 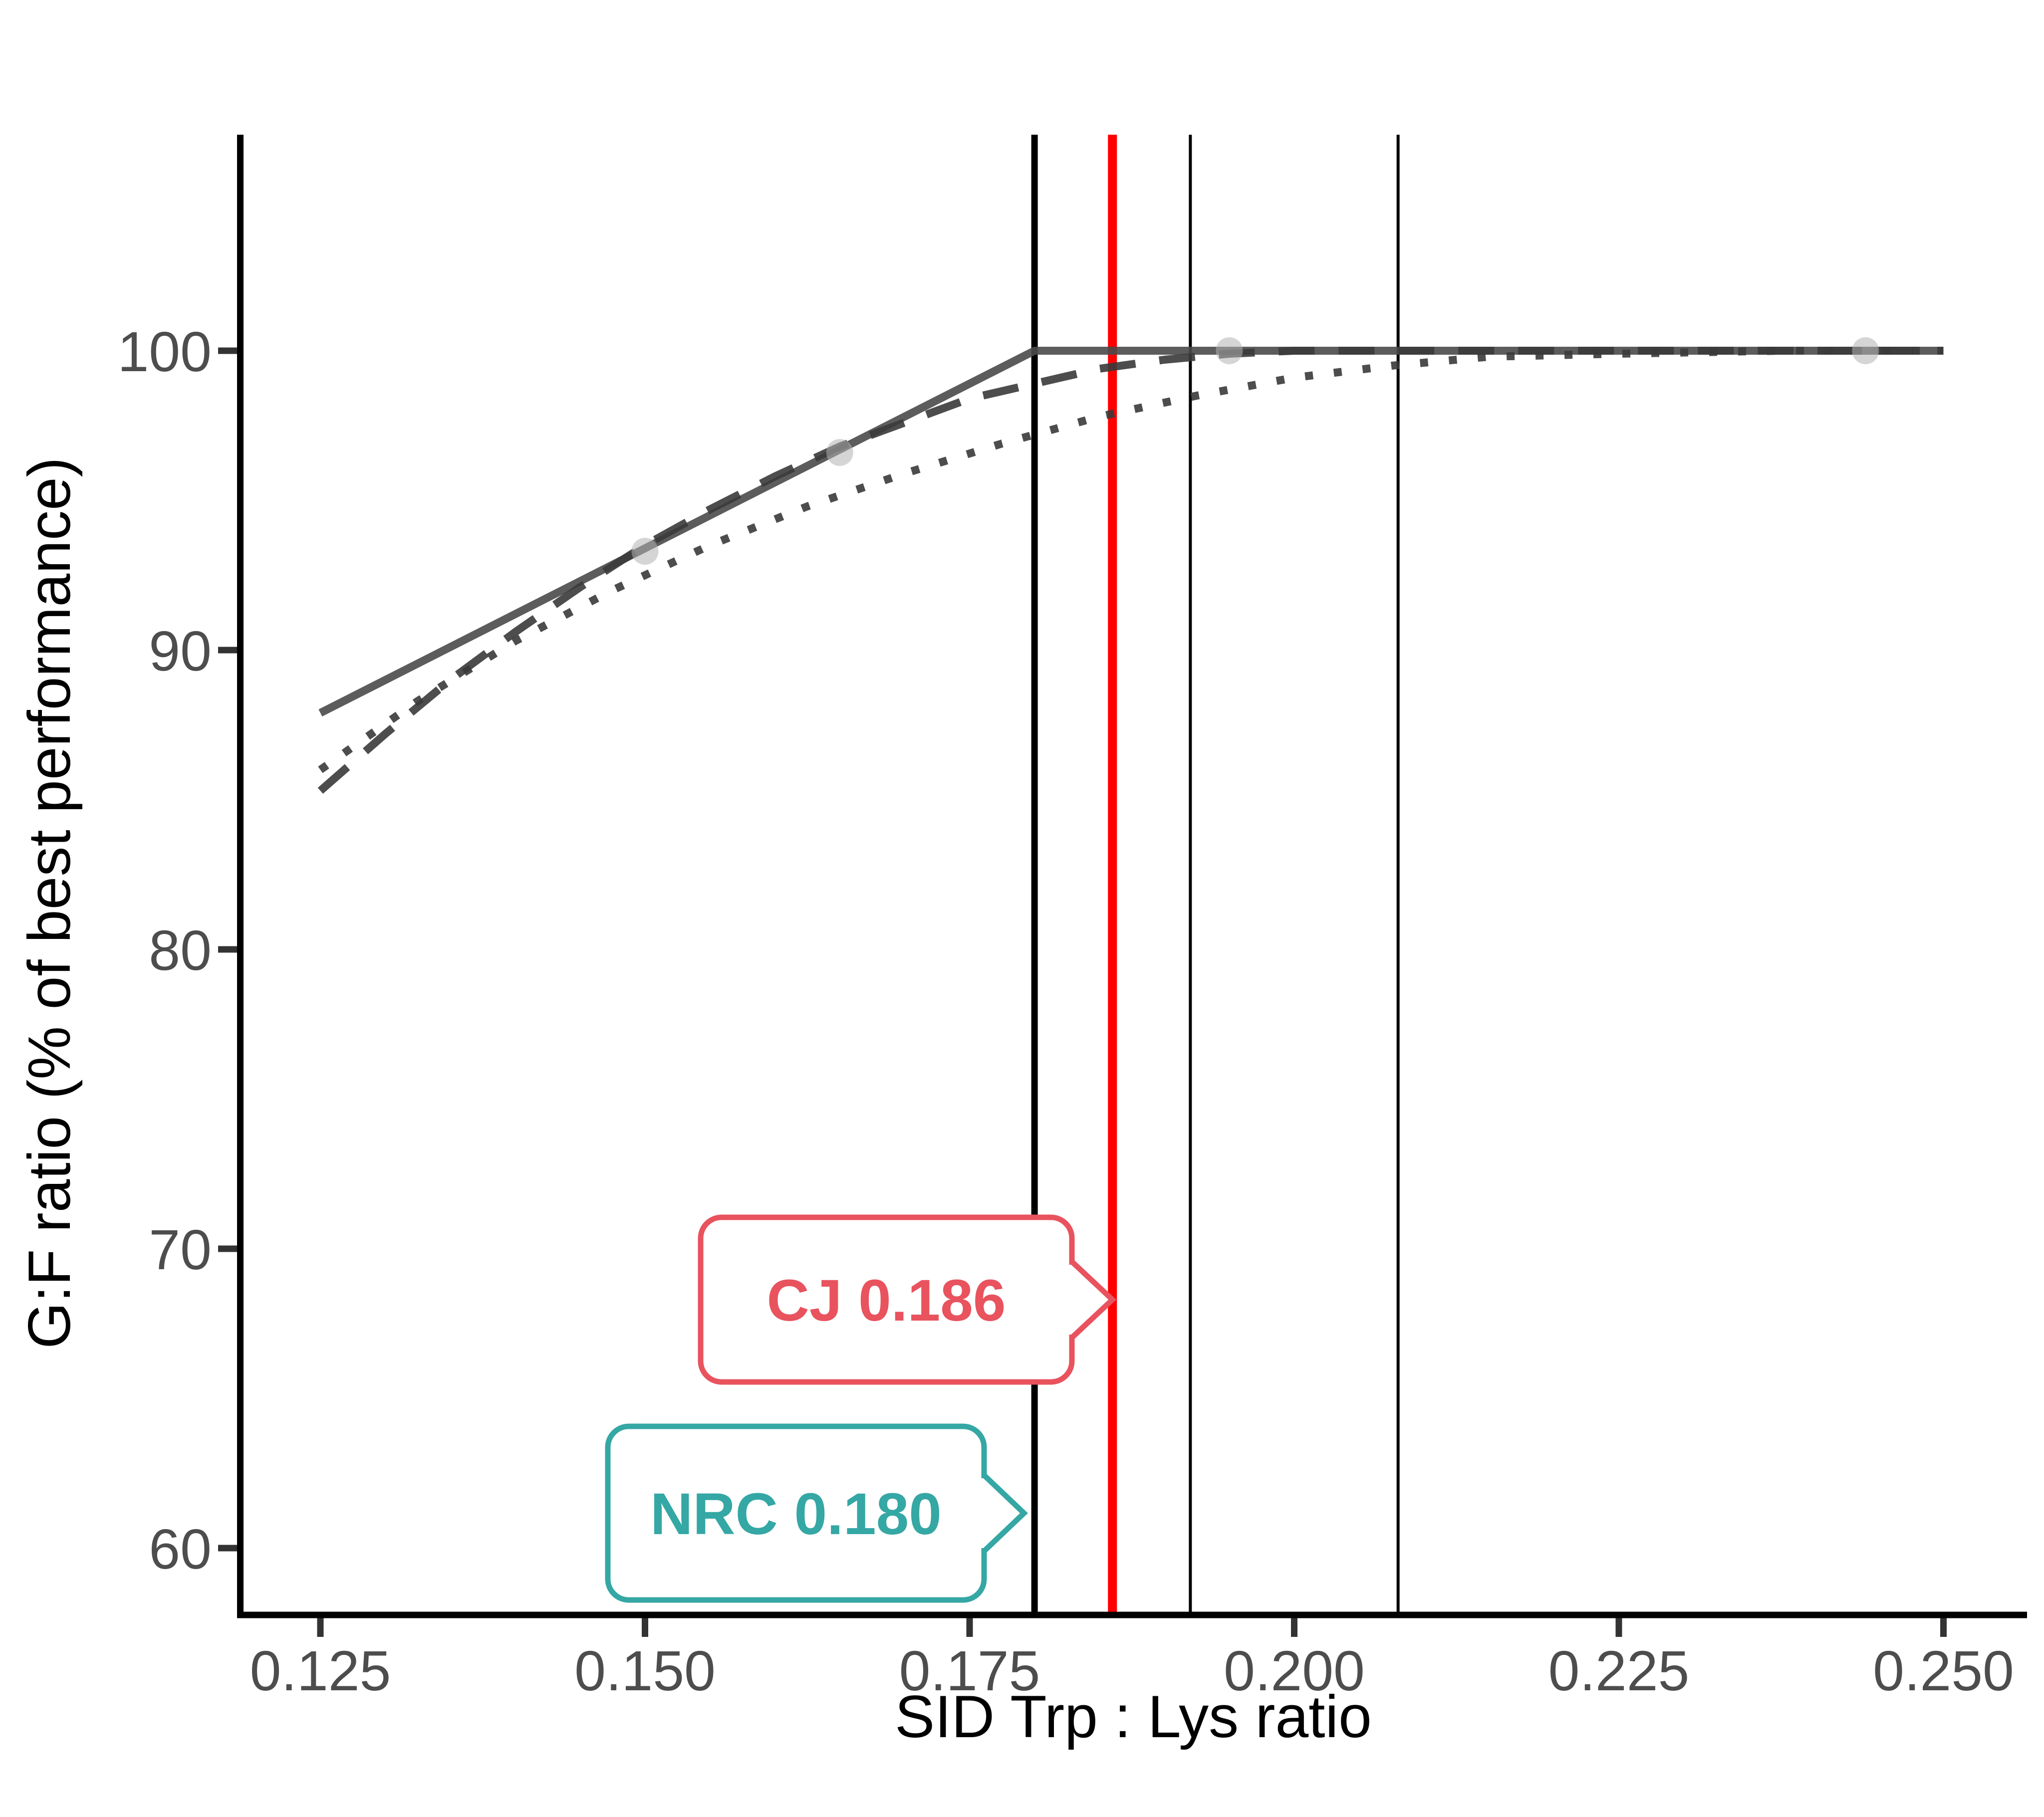 I want to click on reference-lines-group, so click(x=1215, y=875).